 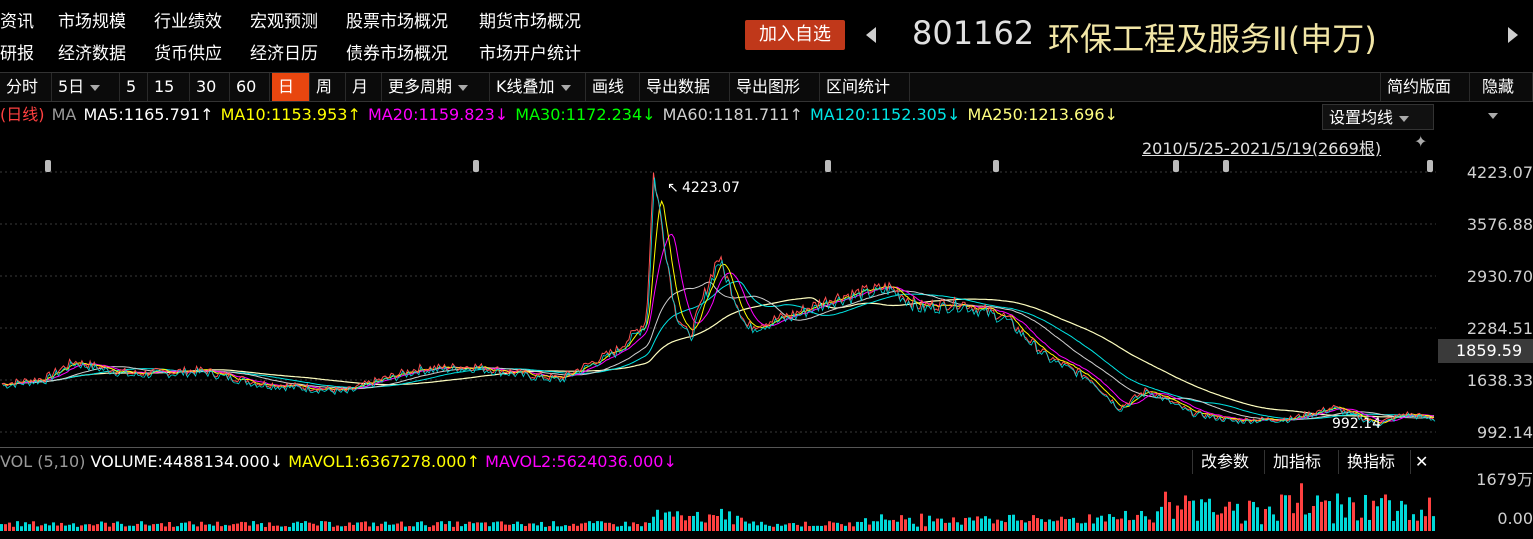 What do you see at coordinates (1262, 148) in the screenshot?
I see `date-range-link: 2010/5/25-2021/5/19(2669根)` at bounding box center [1262, 148].